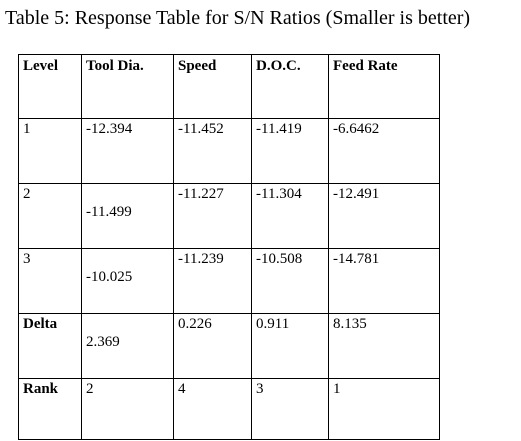  I want to click on cell-feed-rate: 8.135, so click(384, 346).